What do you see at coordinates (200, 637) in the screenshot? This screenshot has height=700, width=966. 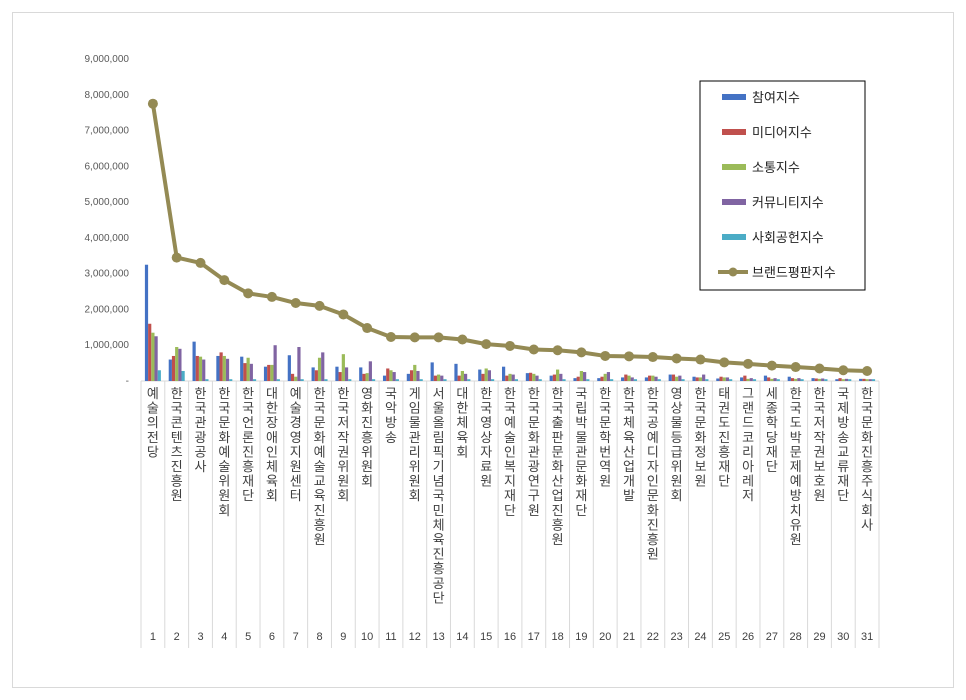 I see `rank-label: 3` at bounding box center [200, 637].